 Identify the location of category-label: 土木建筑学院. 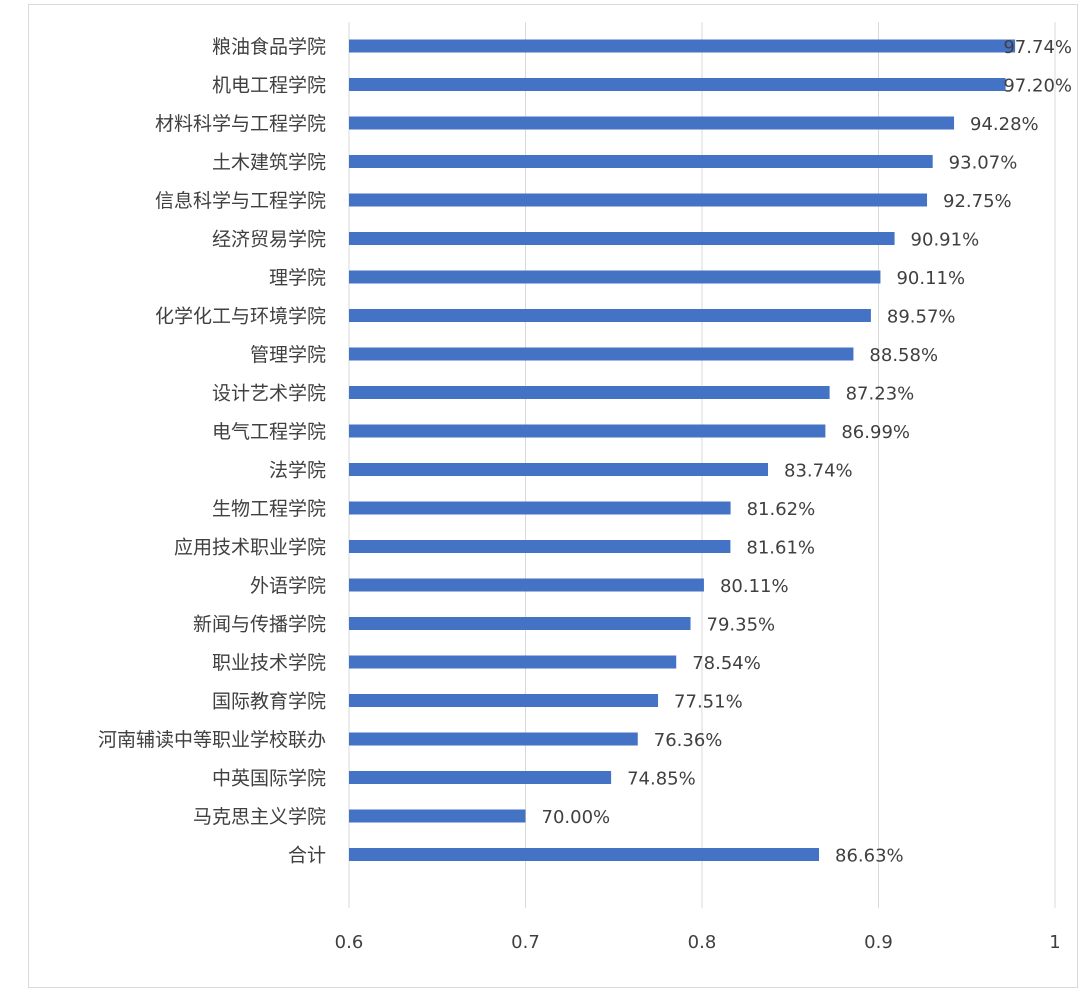
(269, 163).